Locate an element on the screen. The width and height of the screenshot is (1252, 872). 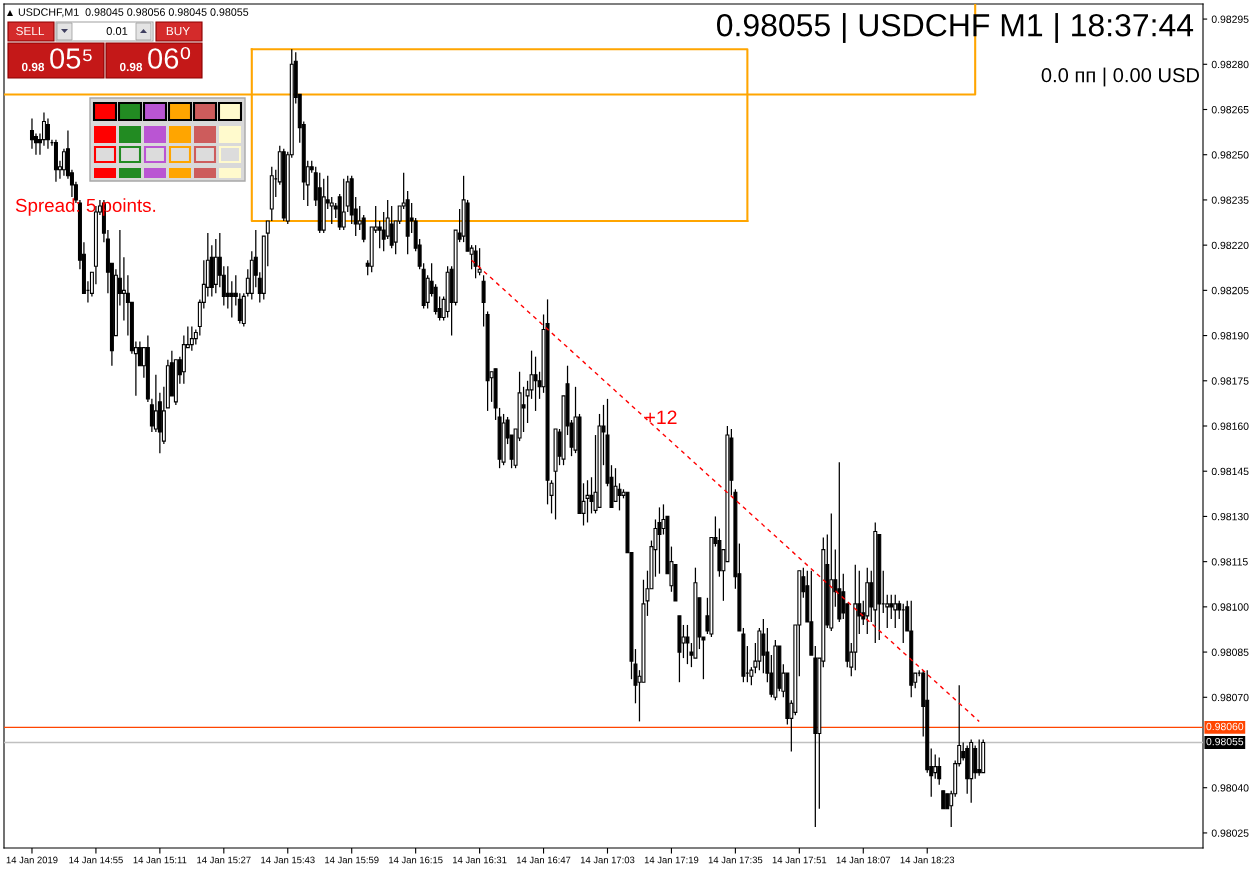
annotation: 0.01 is located at coordinates (117, 31).